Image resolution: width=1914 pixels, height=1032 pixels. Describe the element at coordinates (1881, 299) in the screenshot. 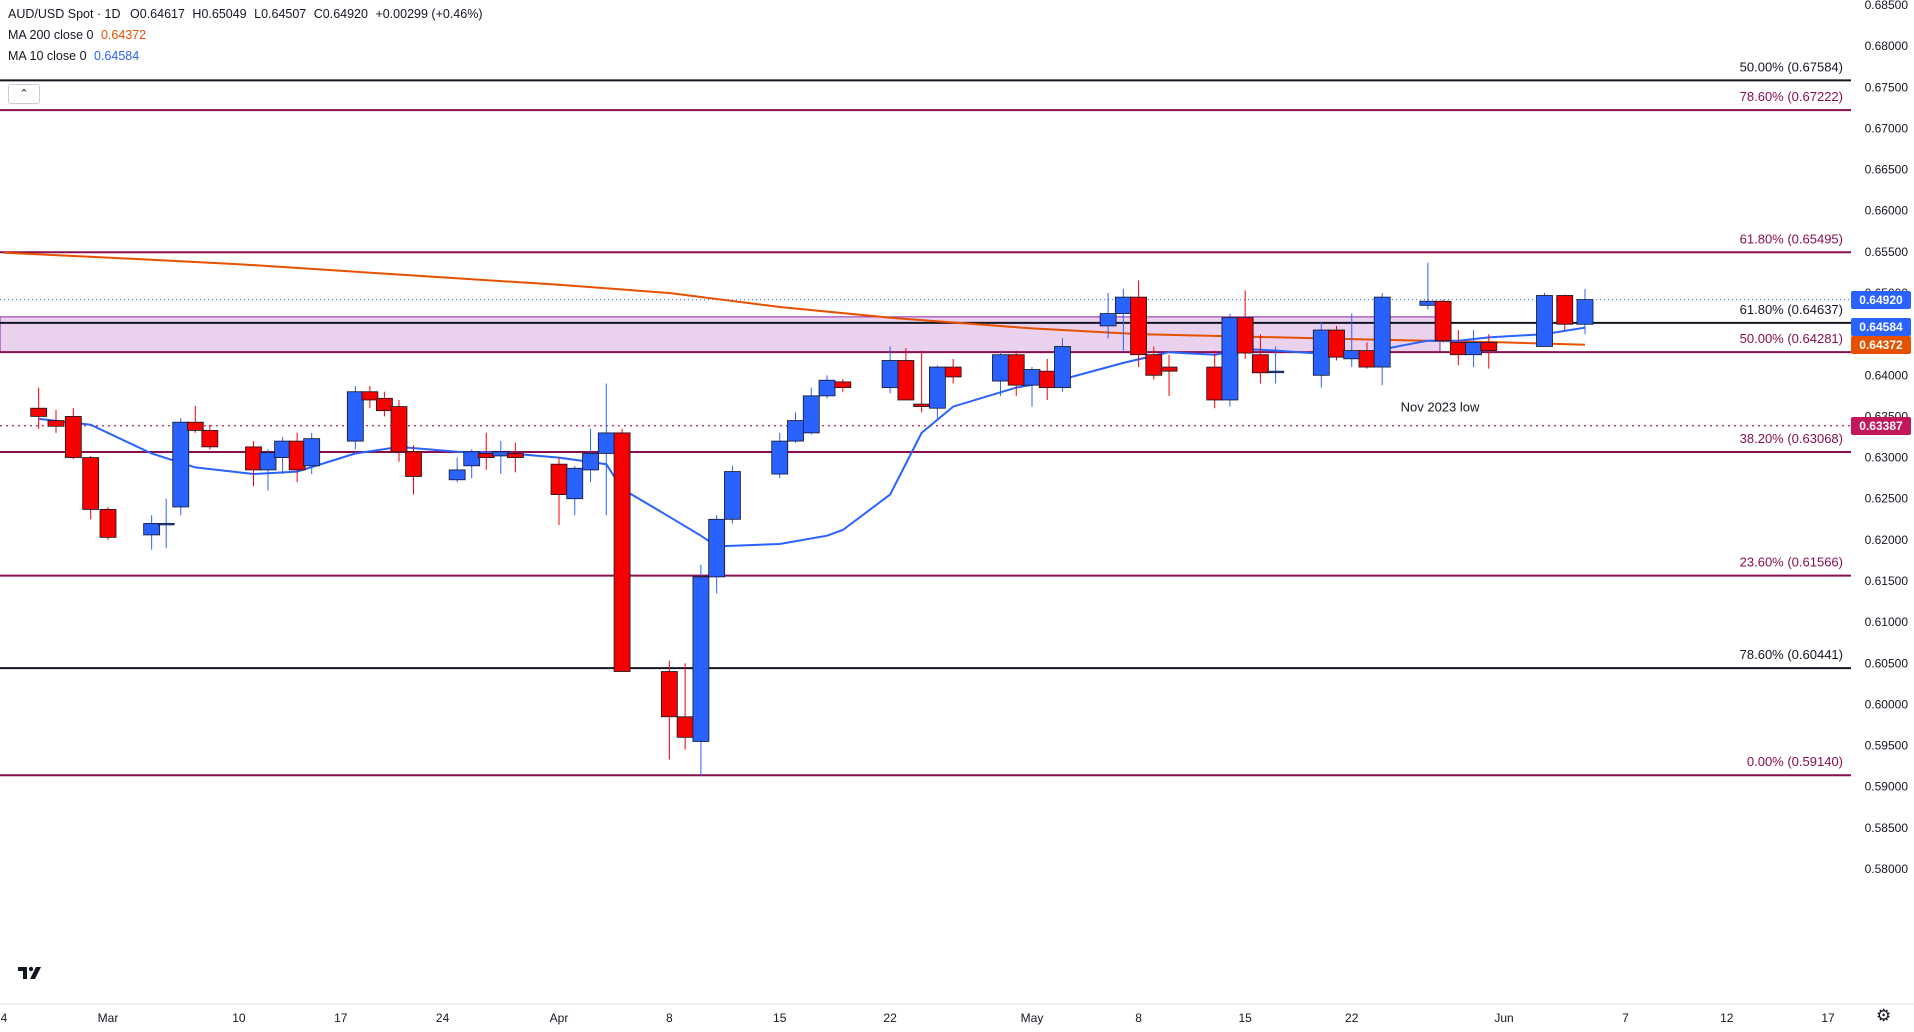

I see `last-price-badge: 0.64920` at that location.